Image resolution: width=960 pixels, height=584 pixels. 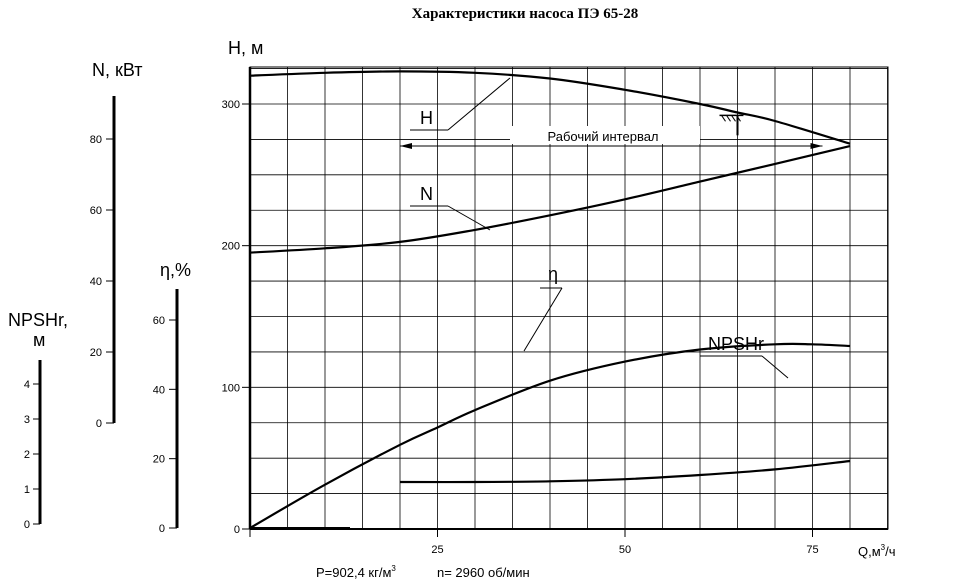 I want to click on q-axis-tick-label: 75, so click(x=812, y=550).